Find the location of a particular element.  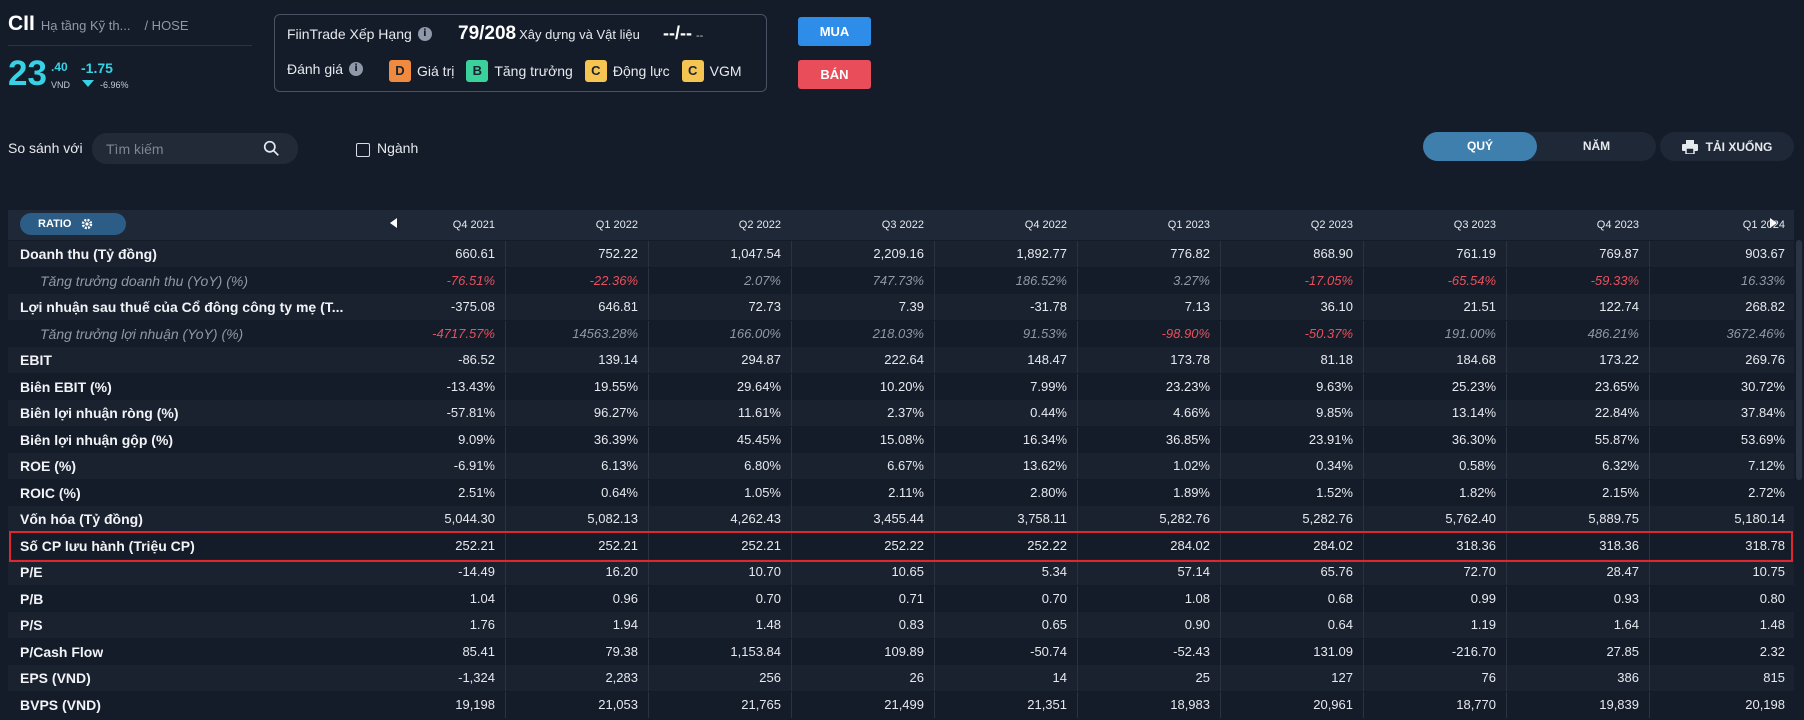

buy-button: MUA is located at coordinates (834, 31).